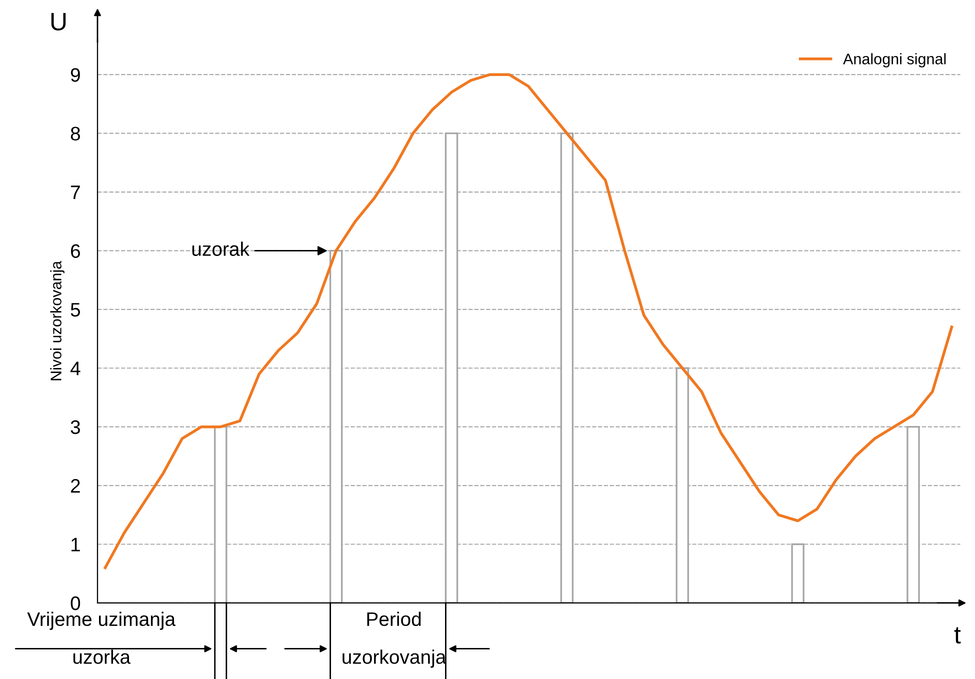  What do you see at coordinates (75, 193) in the screenshot?
I see `y-tick-label: 7` at bounding box center [75, 193].